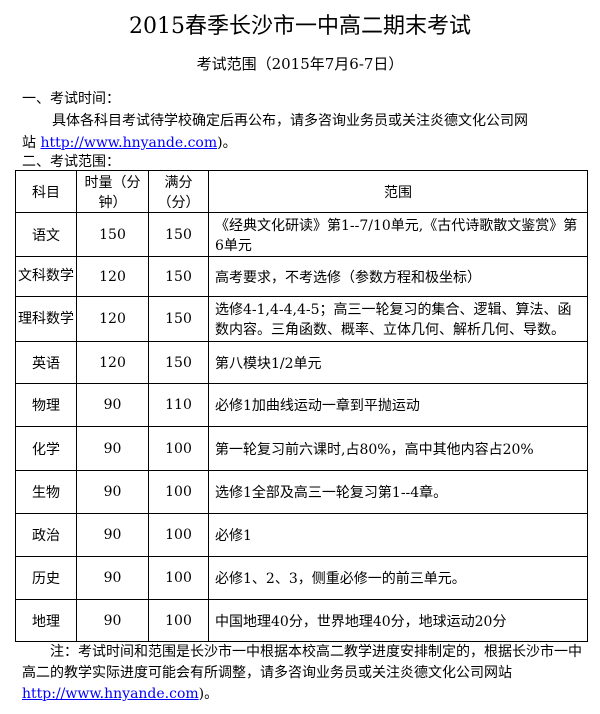 Image resolution: width=600 pixels, height=714 pixels. Describe the element at coordinates (398, 535) in the screenshot. I see `cell-scope: 必修1` at that location.